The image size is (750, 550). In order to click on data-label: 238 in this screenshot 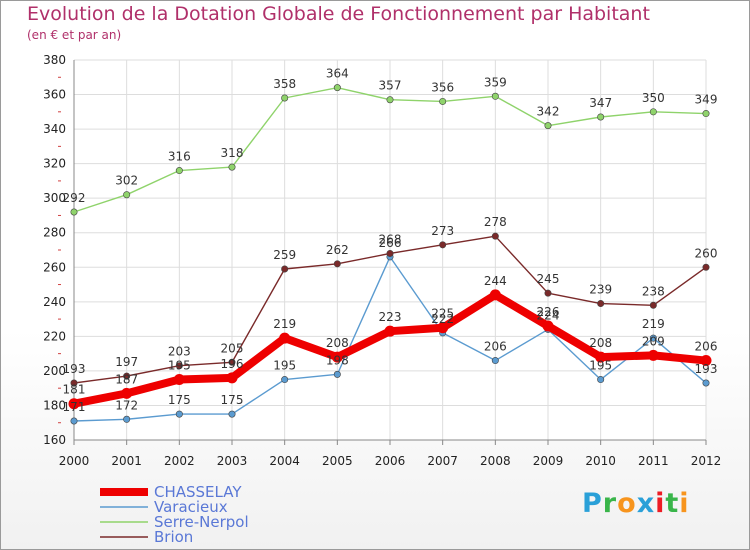, I will do `click(653, 291)`.